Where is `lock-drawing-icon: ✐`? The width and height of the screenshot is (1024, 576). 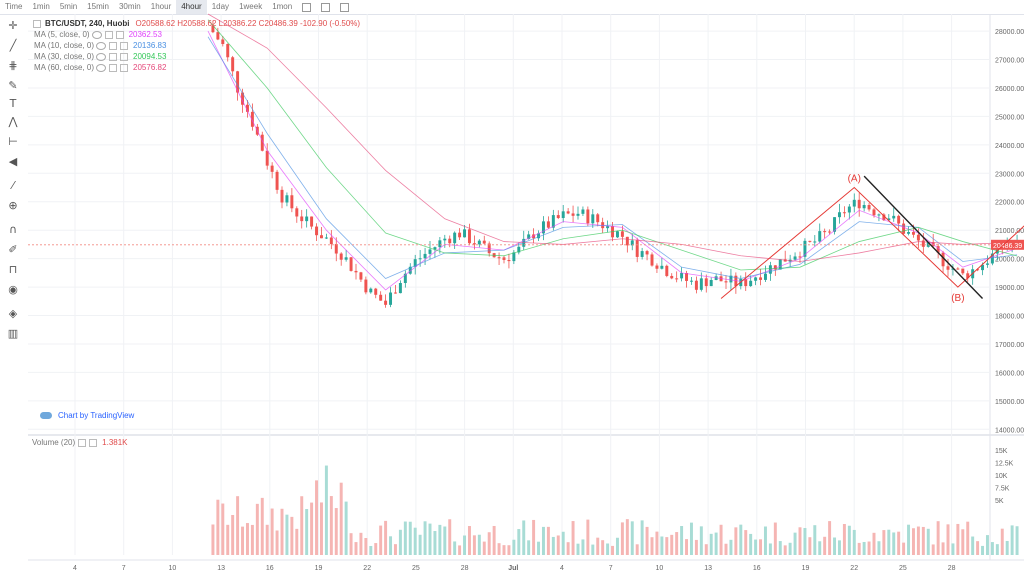 lock-drawing-icon: ✐ is located at coordinates (13, 249).